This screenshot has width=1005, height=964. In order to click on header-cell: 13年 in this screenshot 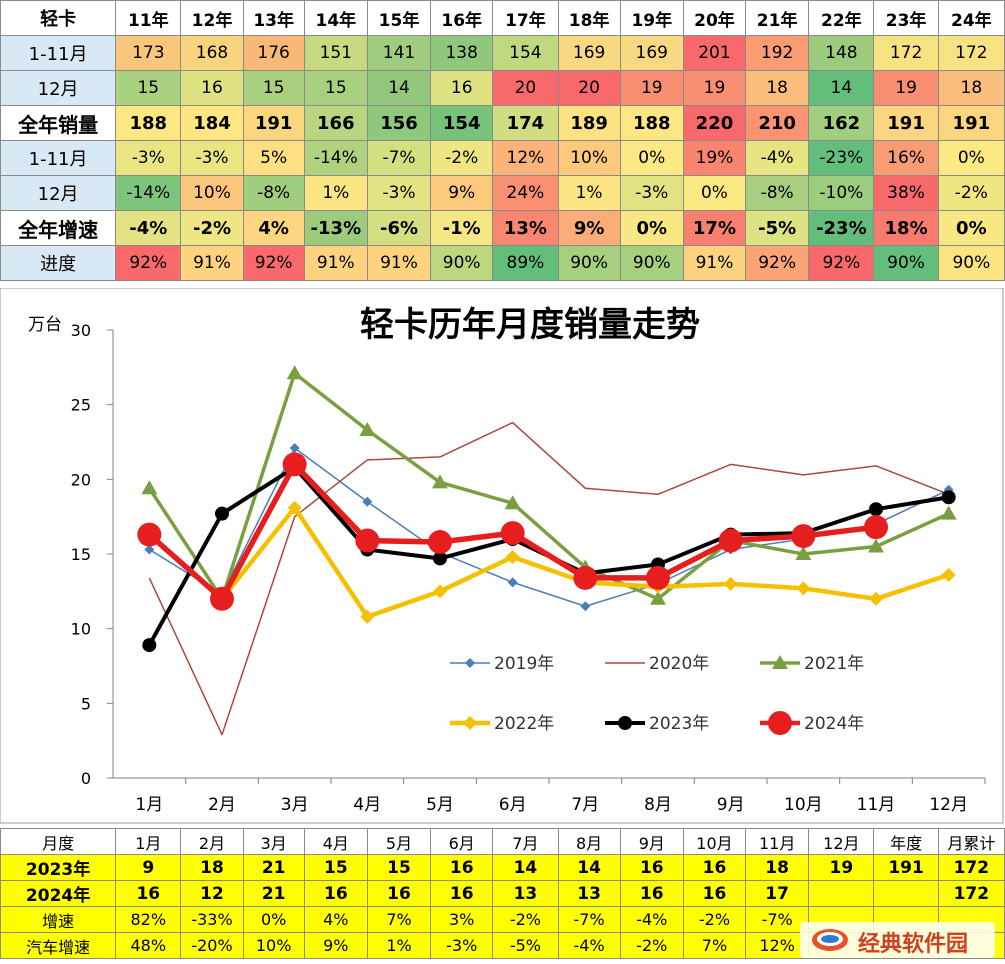, I will do `click(273, 18)`.